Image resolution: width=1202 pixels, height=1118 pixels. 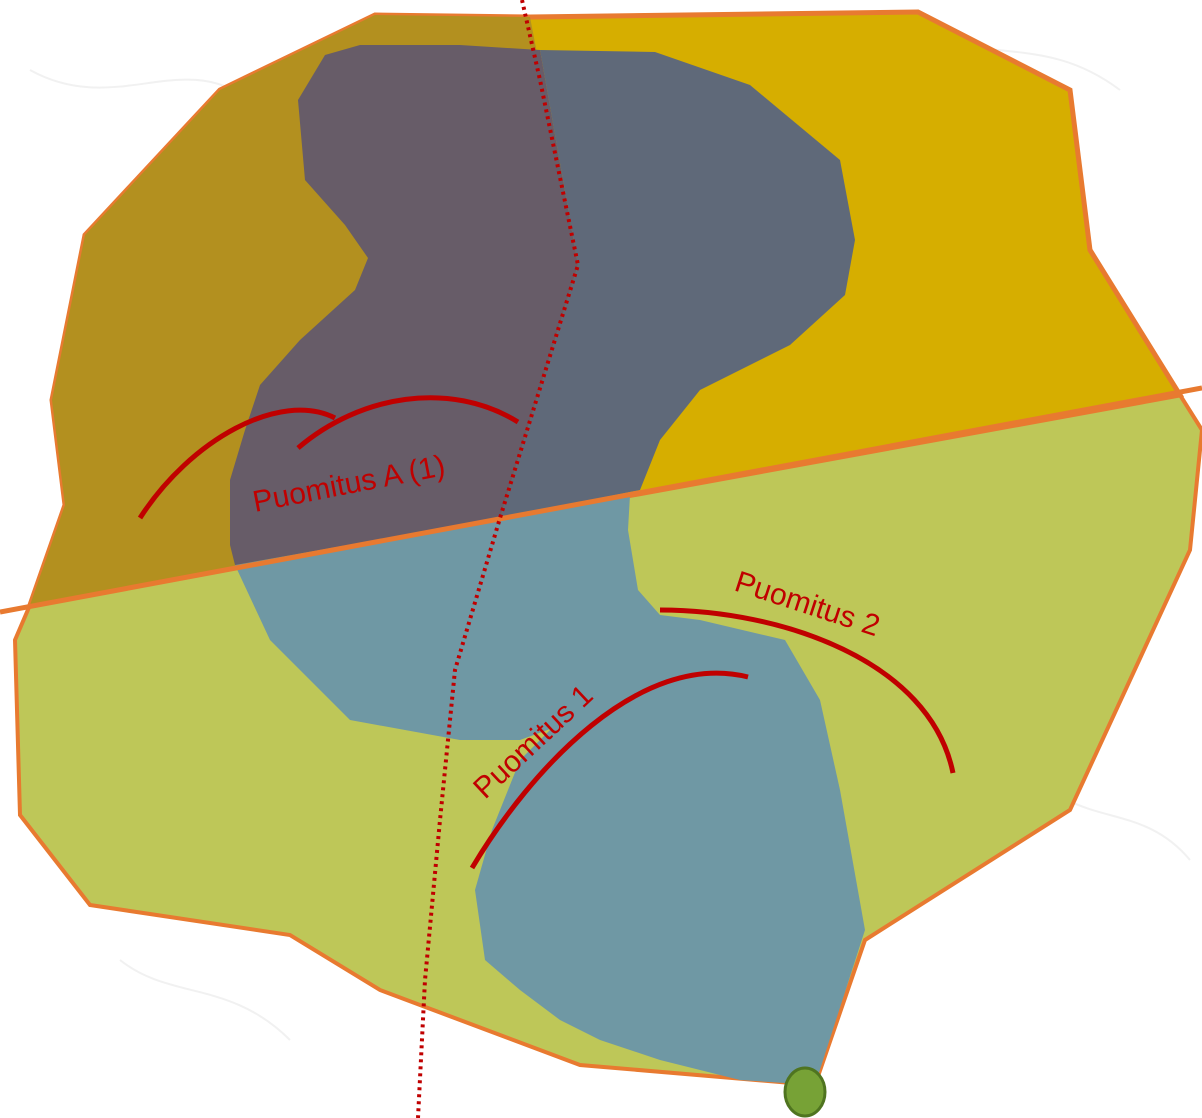 What do you see at coordinates (498, 559) in the screenshot?
I see `dotted-boundary-line` at bounding box center [498, 559].